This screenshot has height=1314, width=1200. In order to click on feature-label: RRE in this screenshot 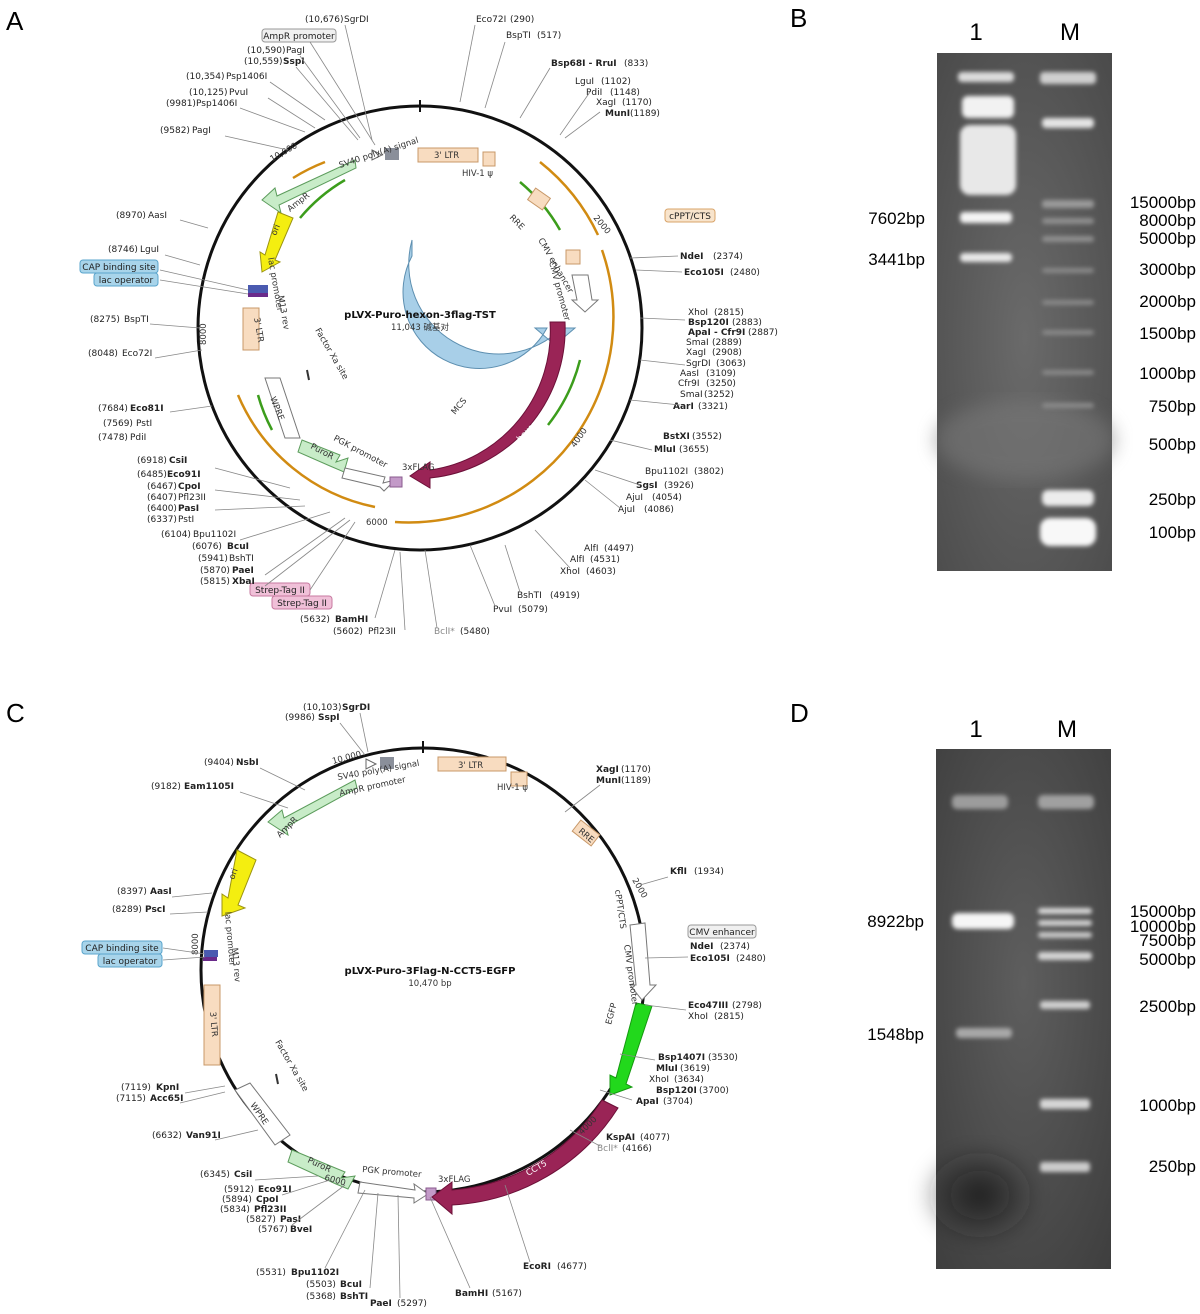, I will do `click(516, 222)`.